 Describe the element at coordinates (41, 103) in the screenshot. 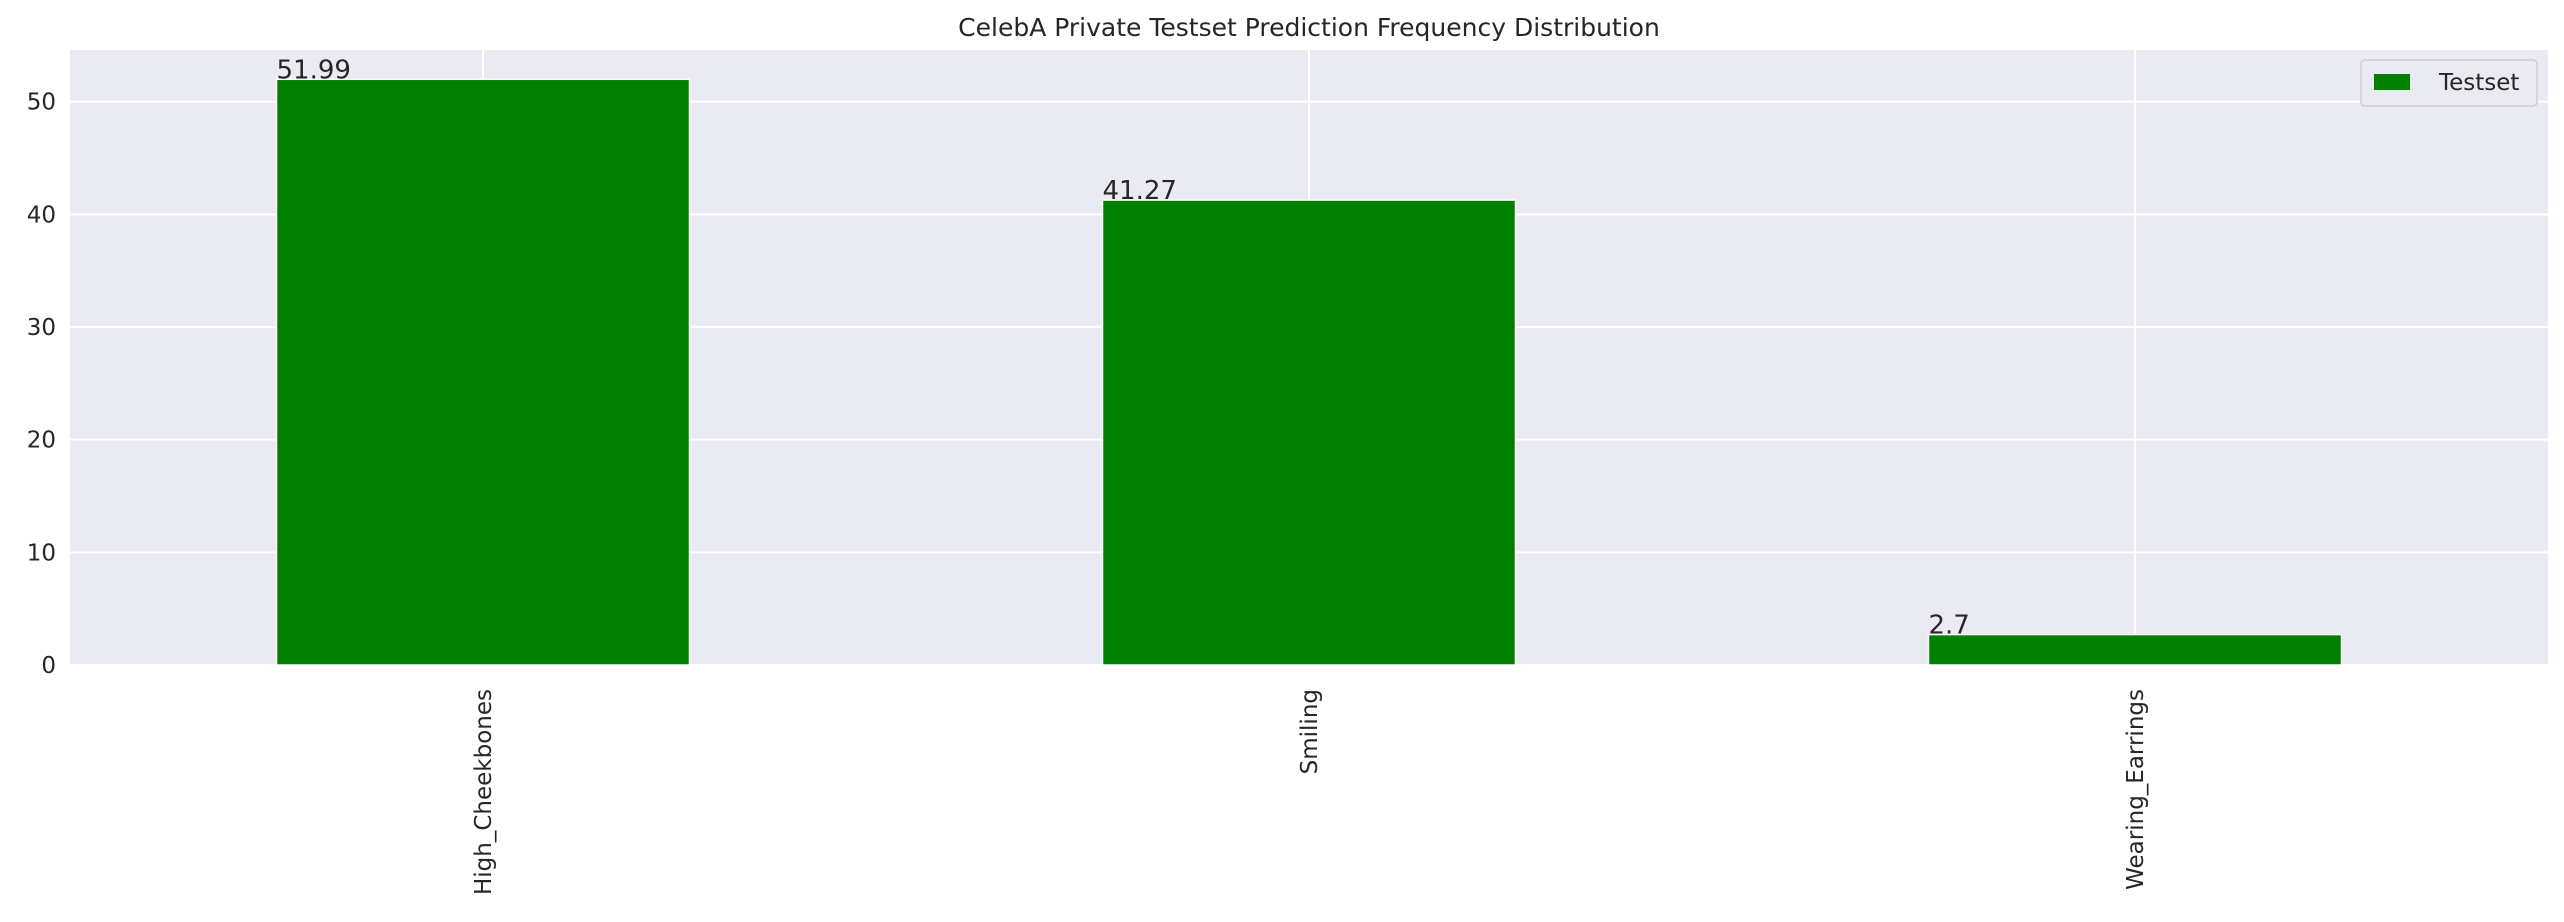

I see `y-tick-label: 50` at that location.